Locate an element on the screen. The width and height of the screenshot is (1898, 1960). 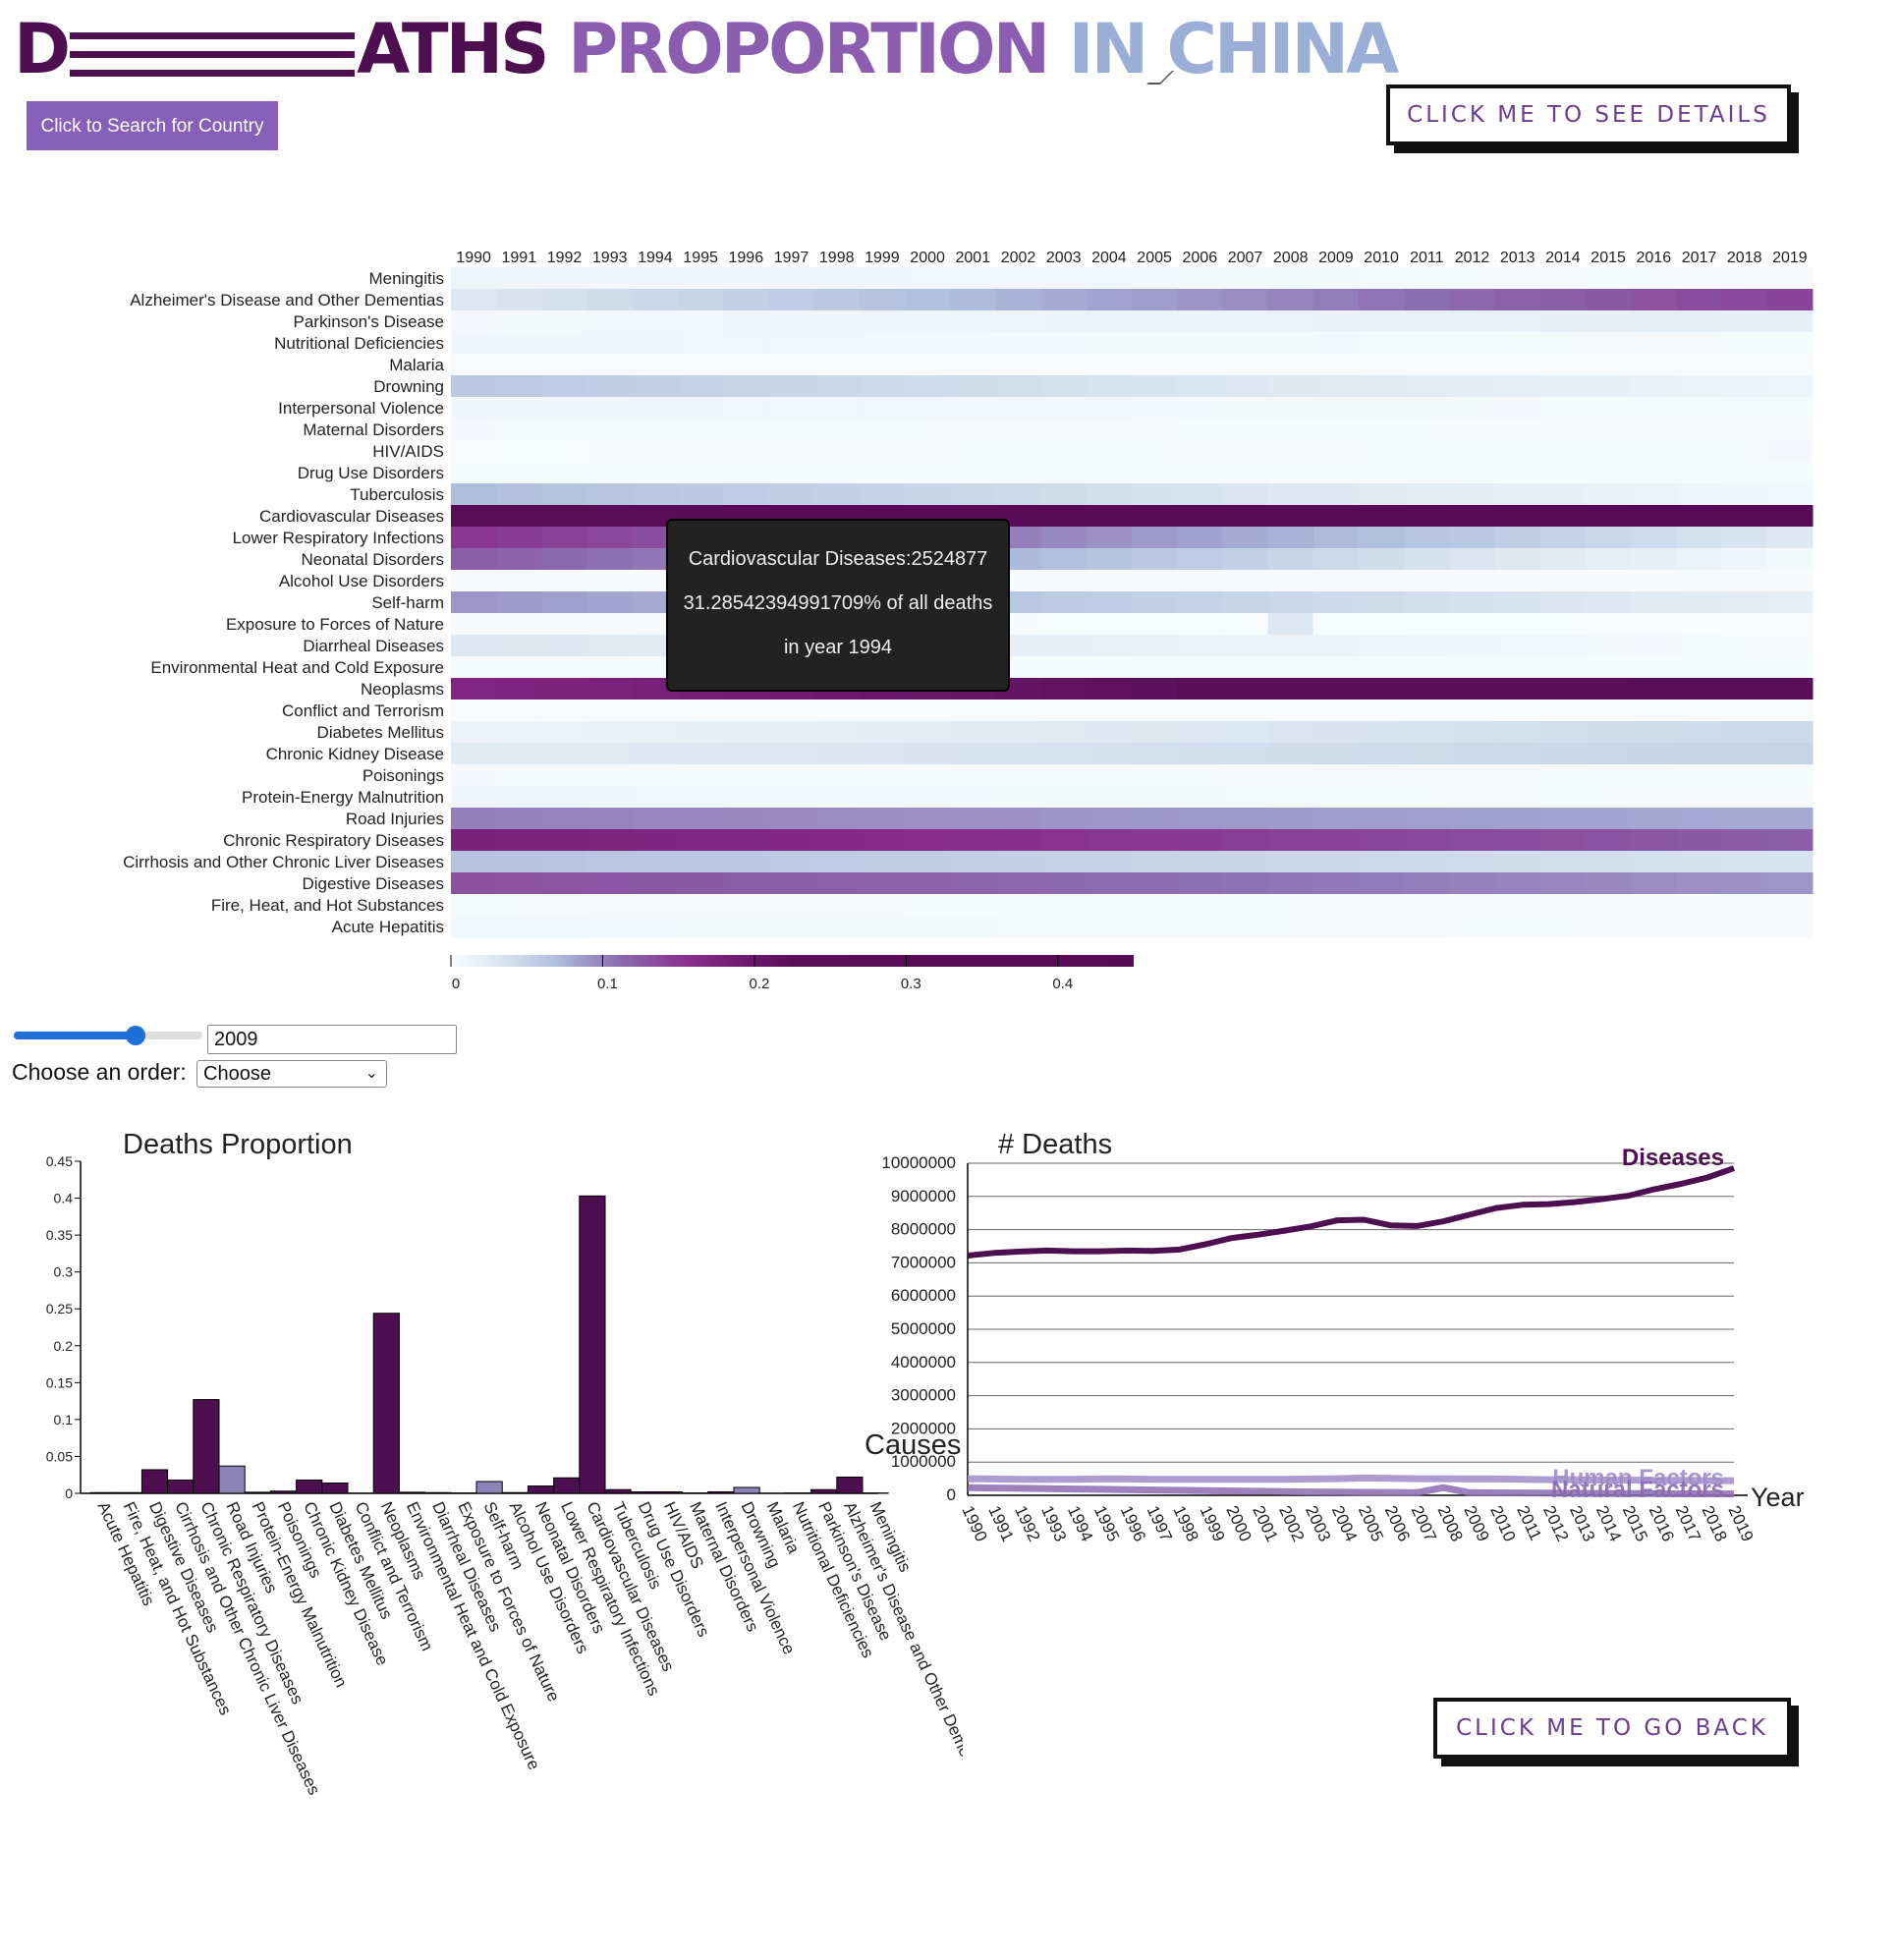
title-word-proportion: PROPORTION is located at coordinates (808, 49).